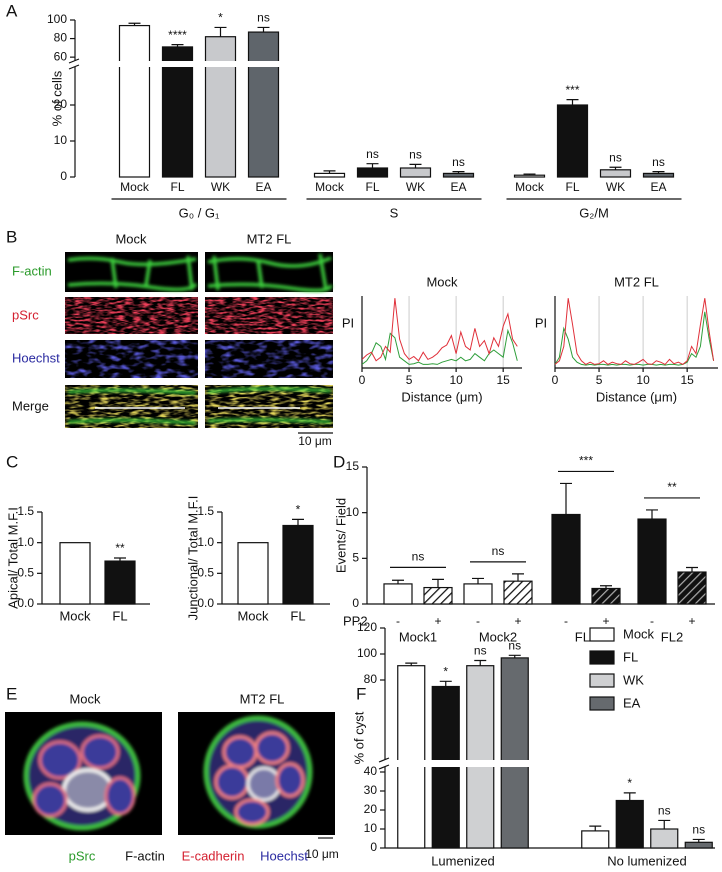  What do you see at coordinates (636, 281) in the screenshot?
I see `chart-title: MT2 FL` at bounding box center [636, 281].